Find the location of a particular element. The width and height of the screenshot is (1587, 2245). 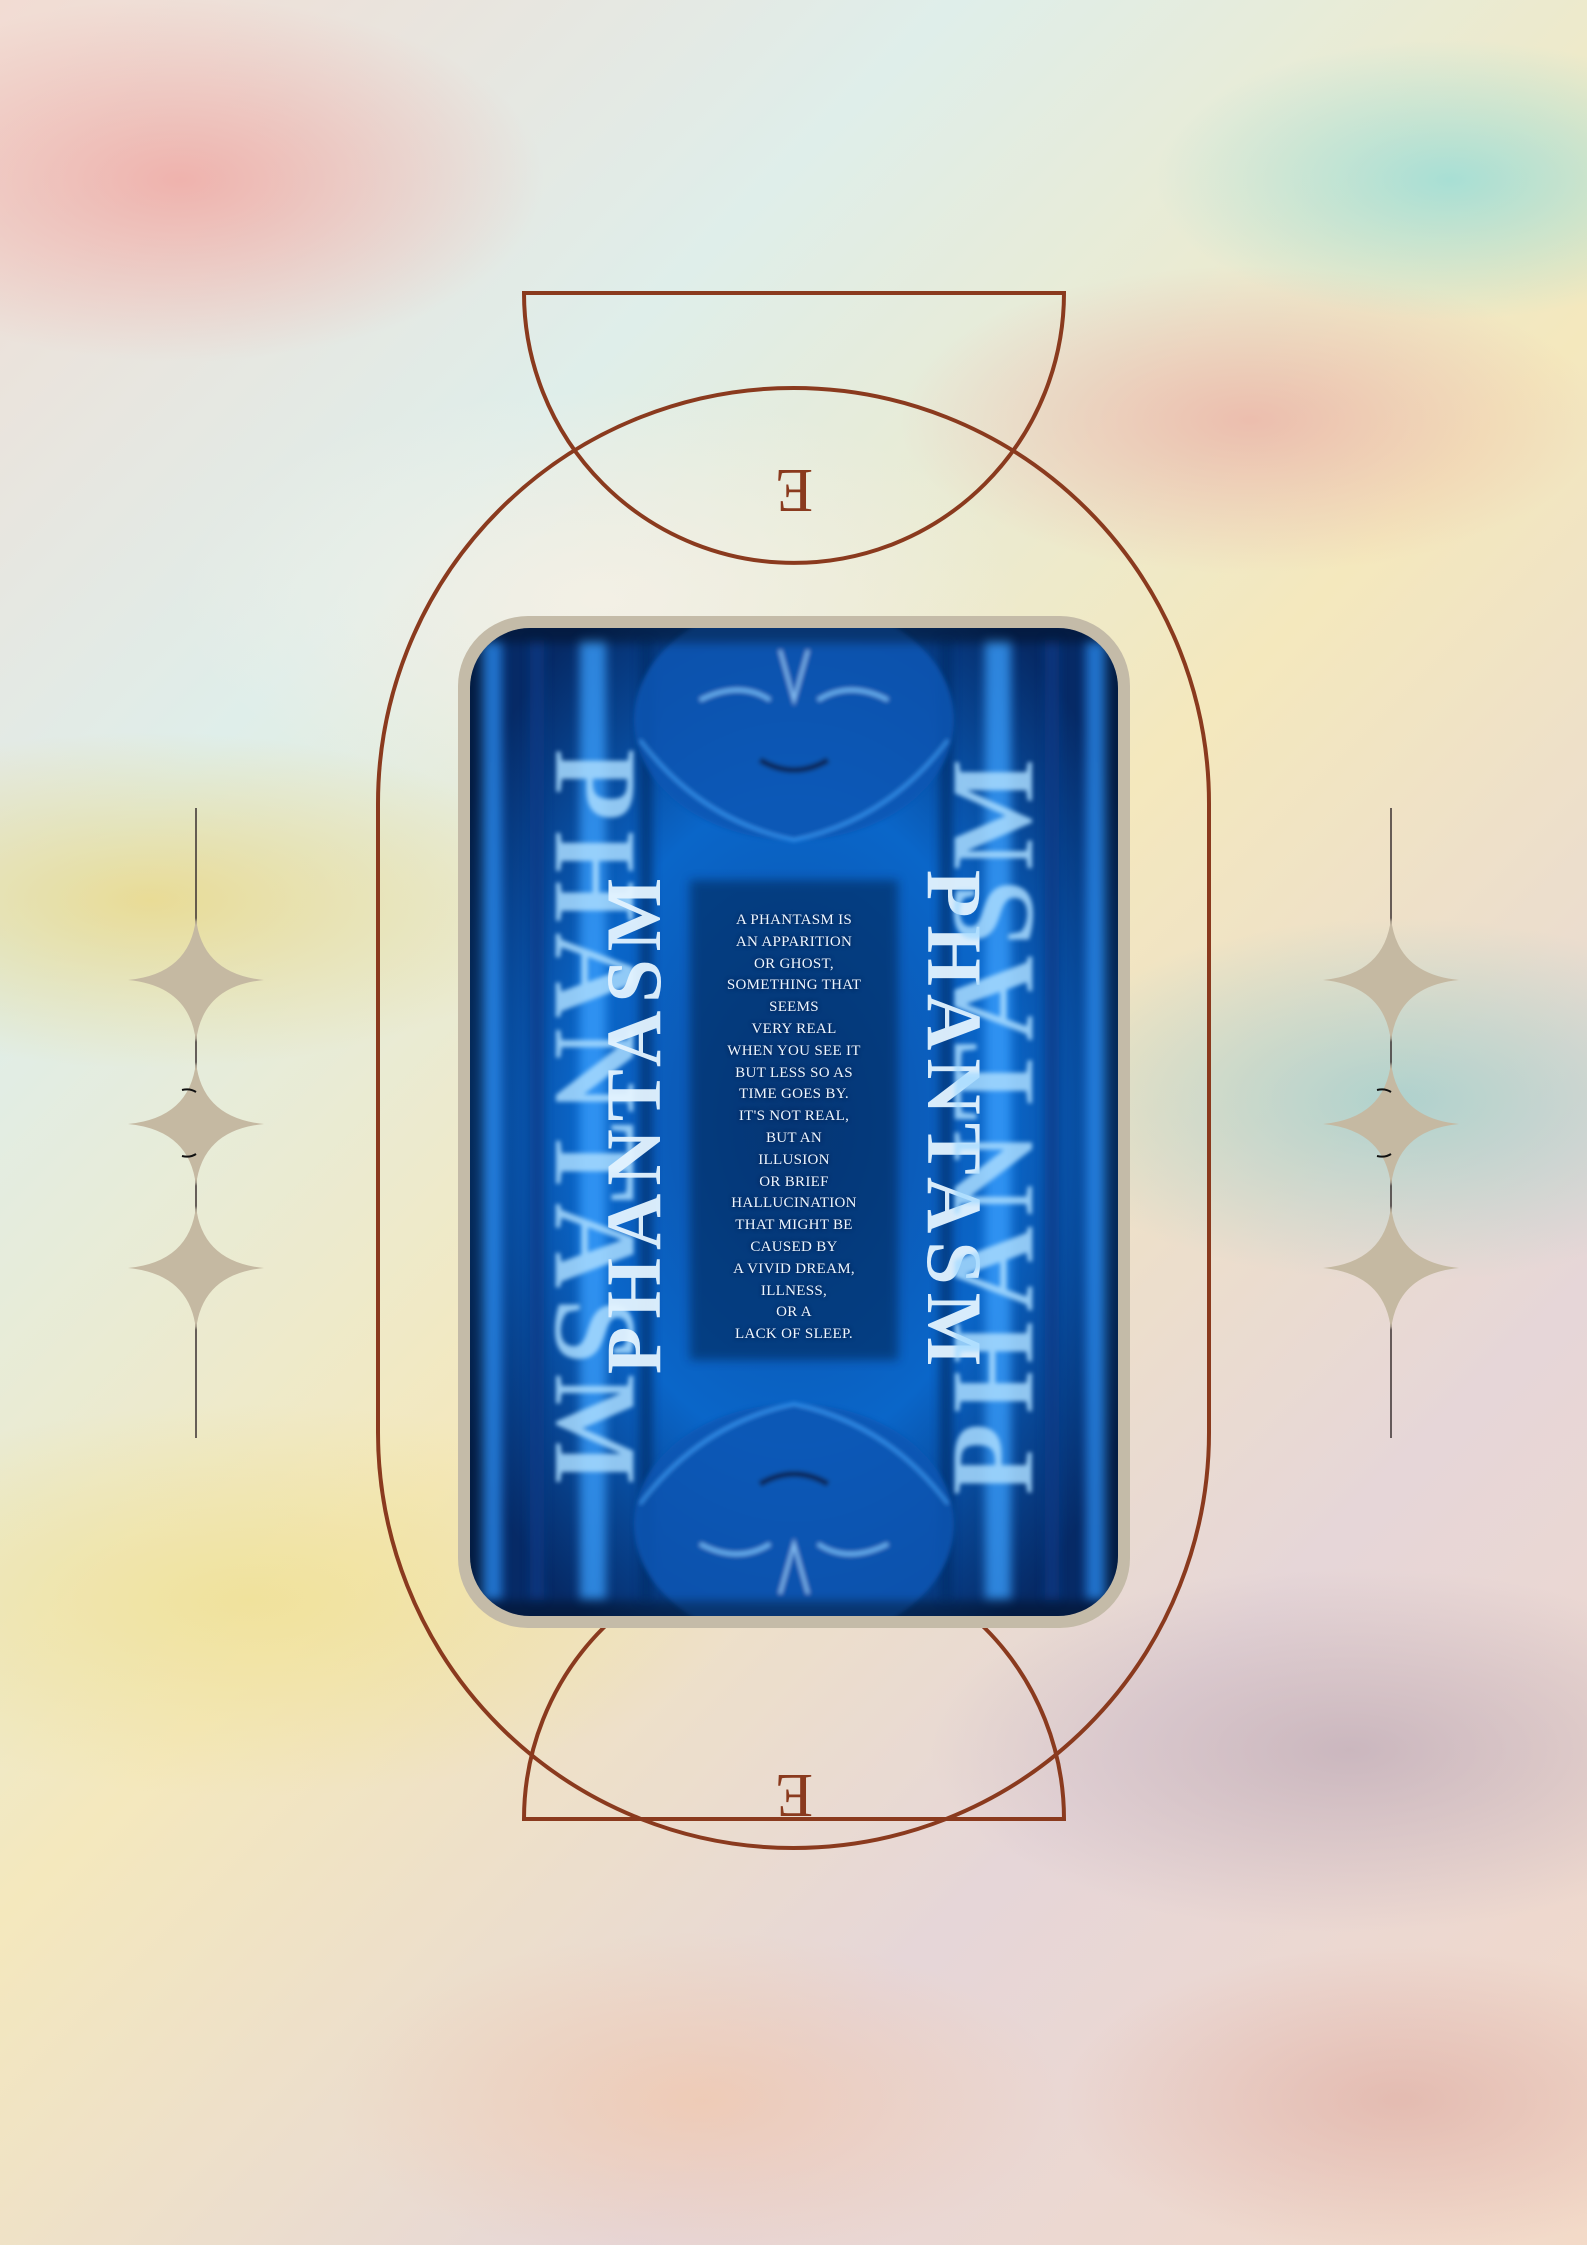

blurb-line: TIME GOES BY. is located at coordinates (794, 1094).